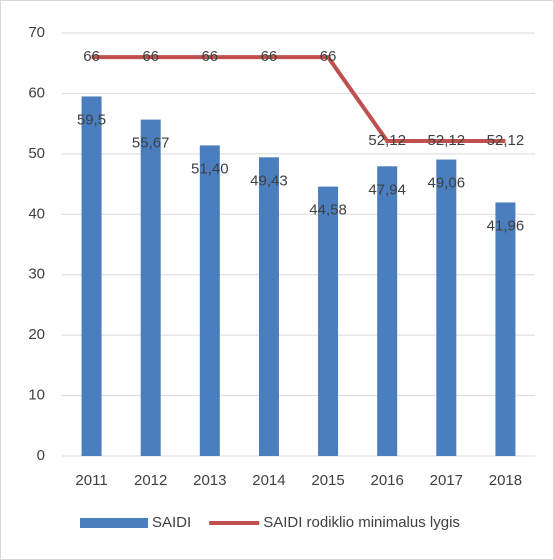  Describe the element at coordinates (387, 189) in the screenshot. I see `data-label: 47,94` at that location.